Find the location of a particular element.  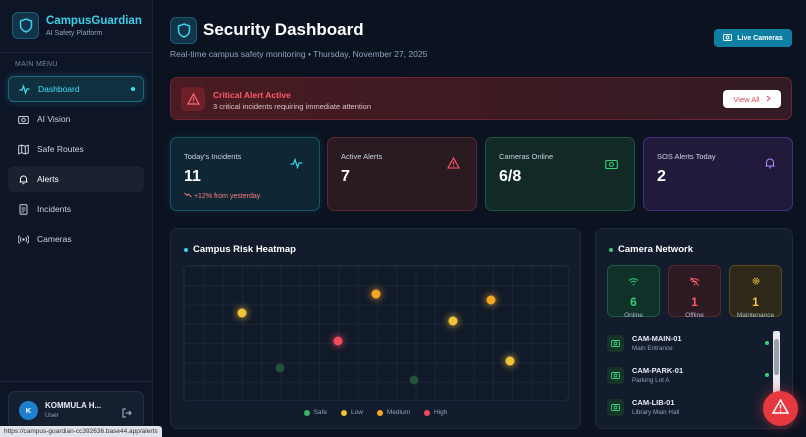

stat-label: Active Alerts is located at coordinates (362, 156).